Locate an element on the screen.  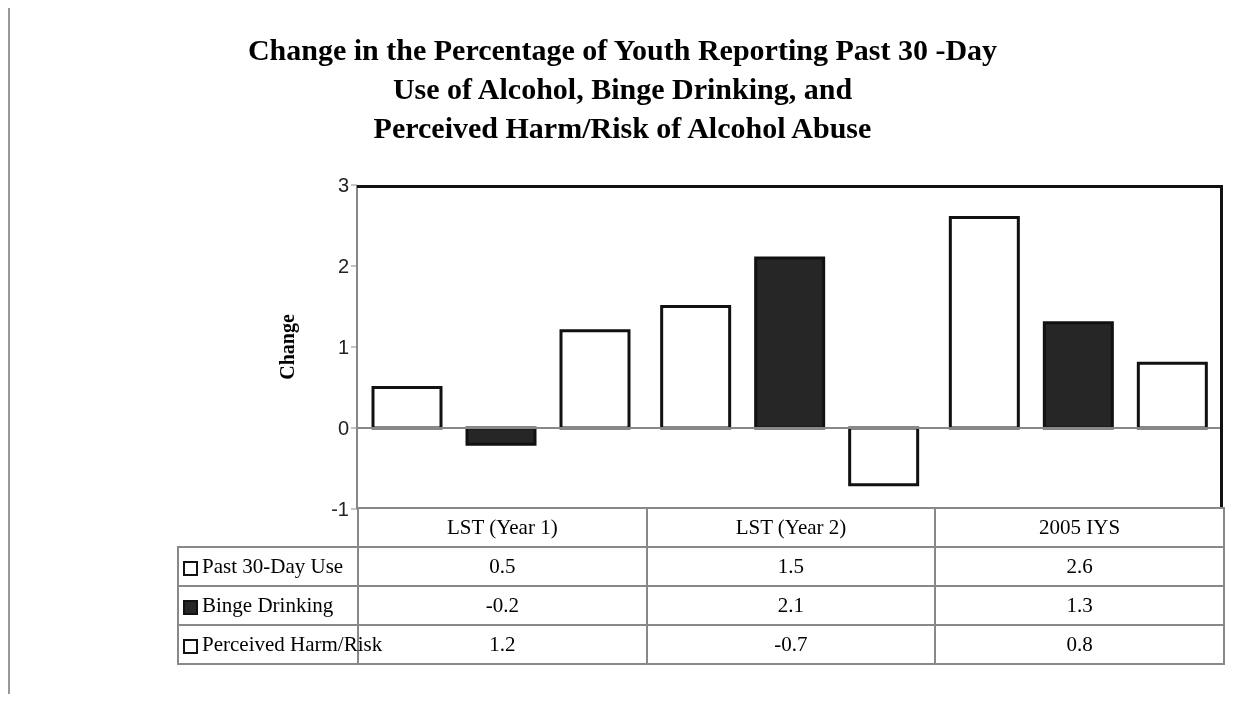
data-label: 2.1 is located at coordinates (791, 605).